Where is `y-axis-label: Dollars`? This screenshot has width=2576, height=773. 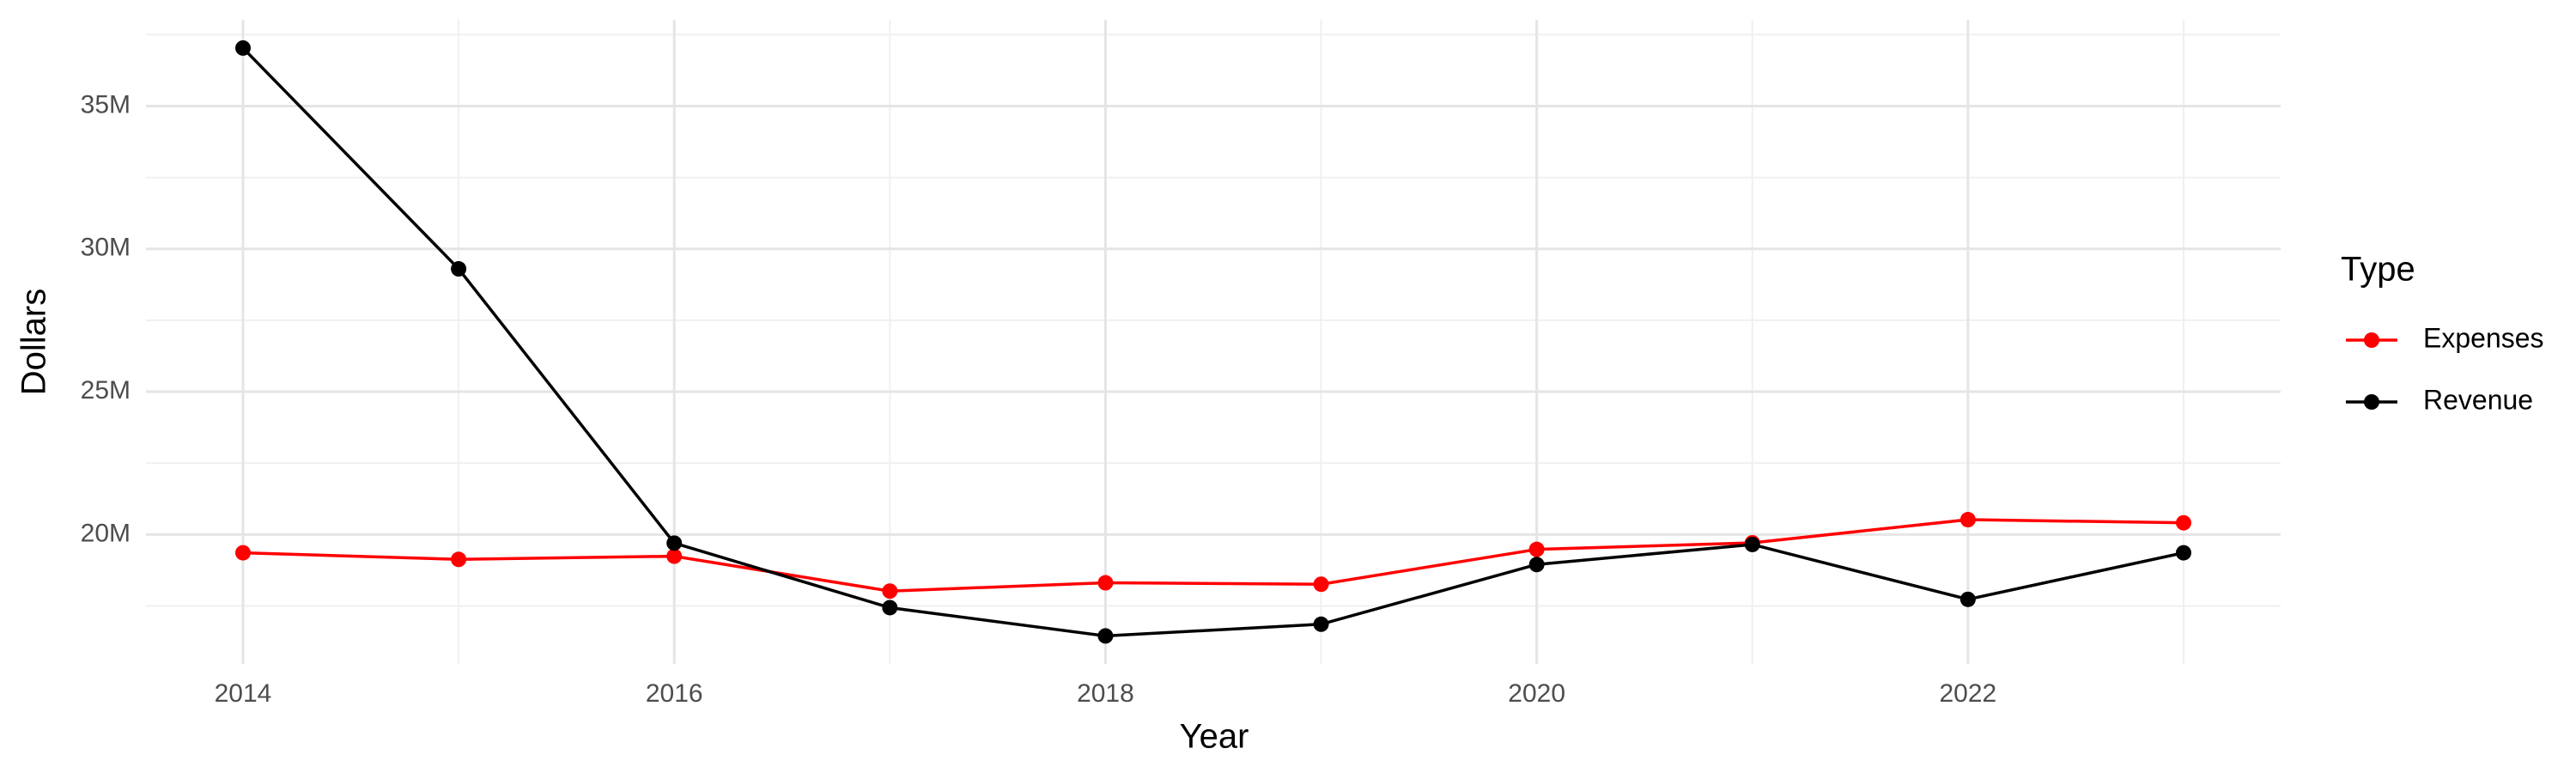 y-axis-label: Dollars is located at coordinates (34, 342).